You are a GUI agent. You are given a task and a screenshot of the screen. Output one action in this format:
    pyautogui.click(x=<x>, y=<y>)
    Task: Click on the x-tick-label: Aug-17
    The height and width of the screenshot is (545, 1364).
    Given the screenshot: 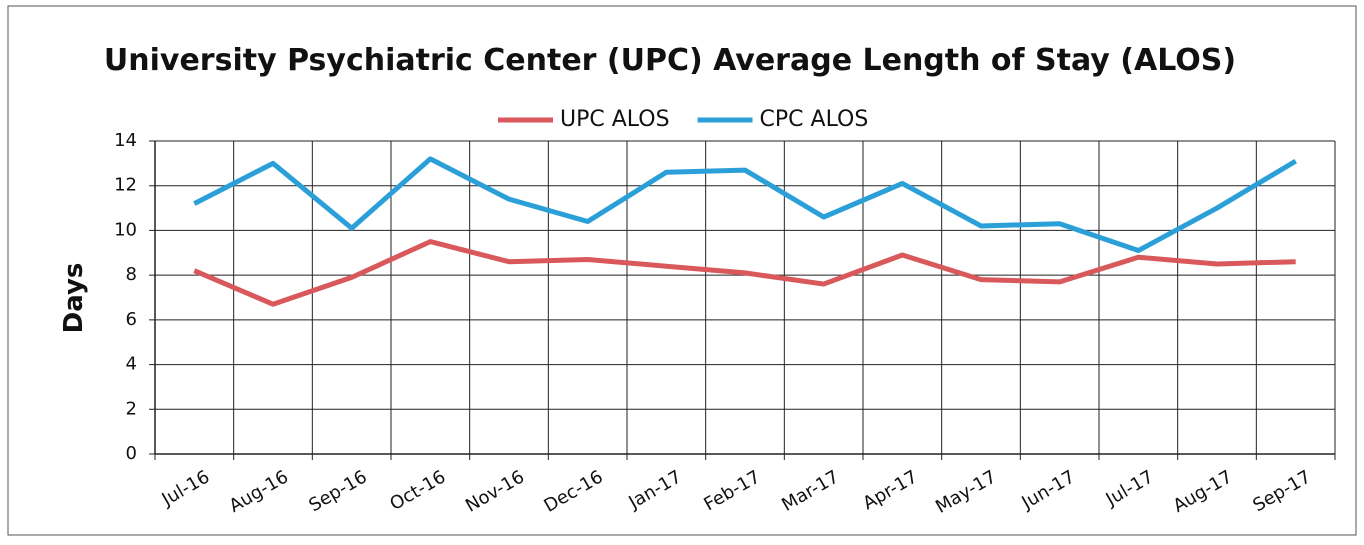 What is the action you would take?
    pyautogui.click(x=1203, y=491)
    